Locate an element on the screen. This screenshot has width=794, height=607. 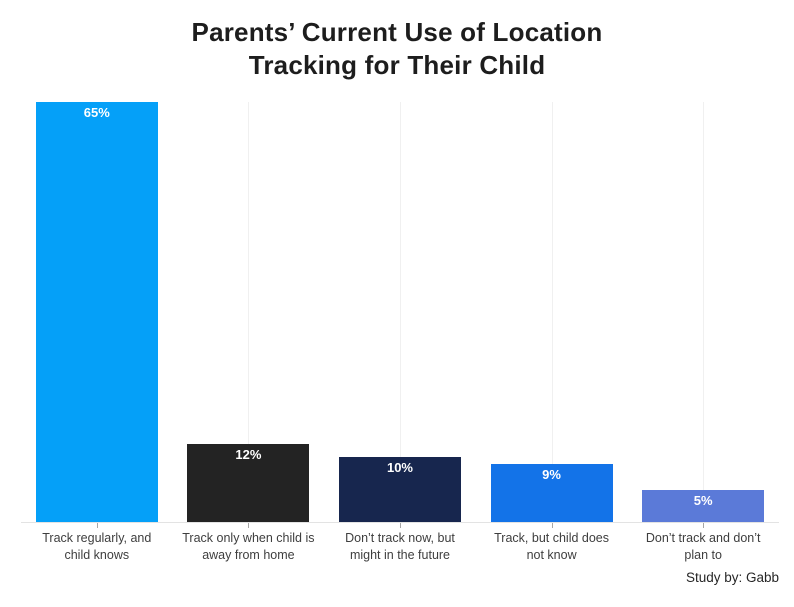
bar-value-label: 12% is located at coordinates (248, 455).